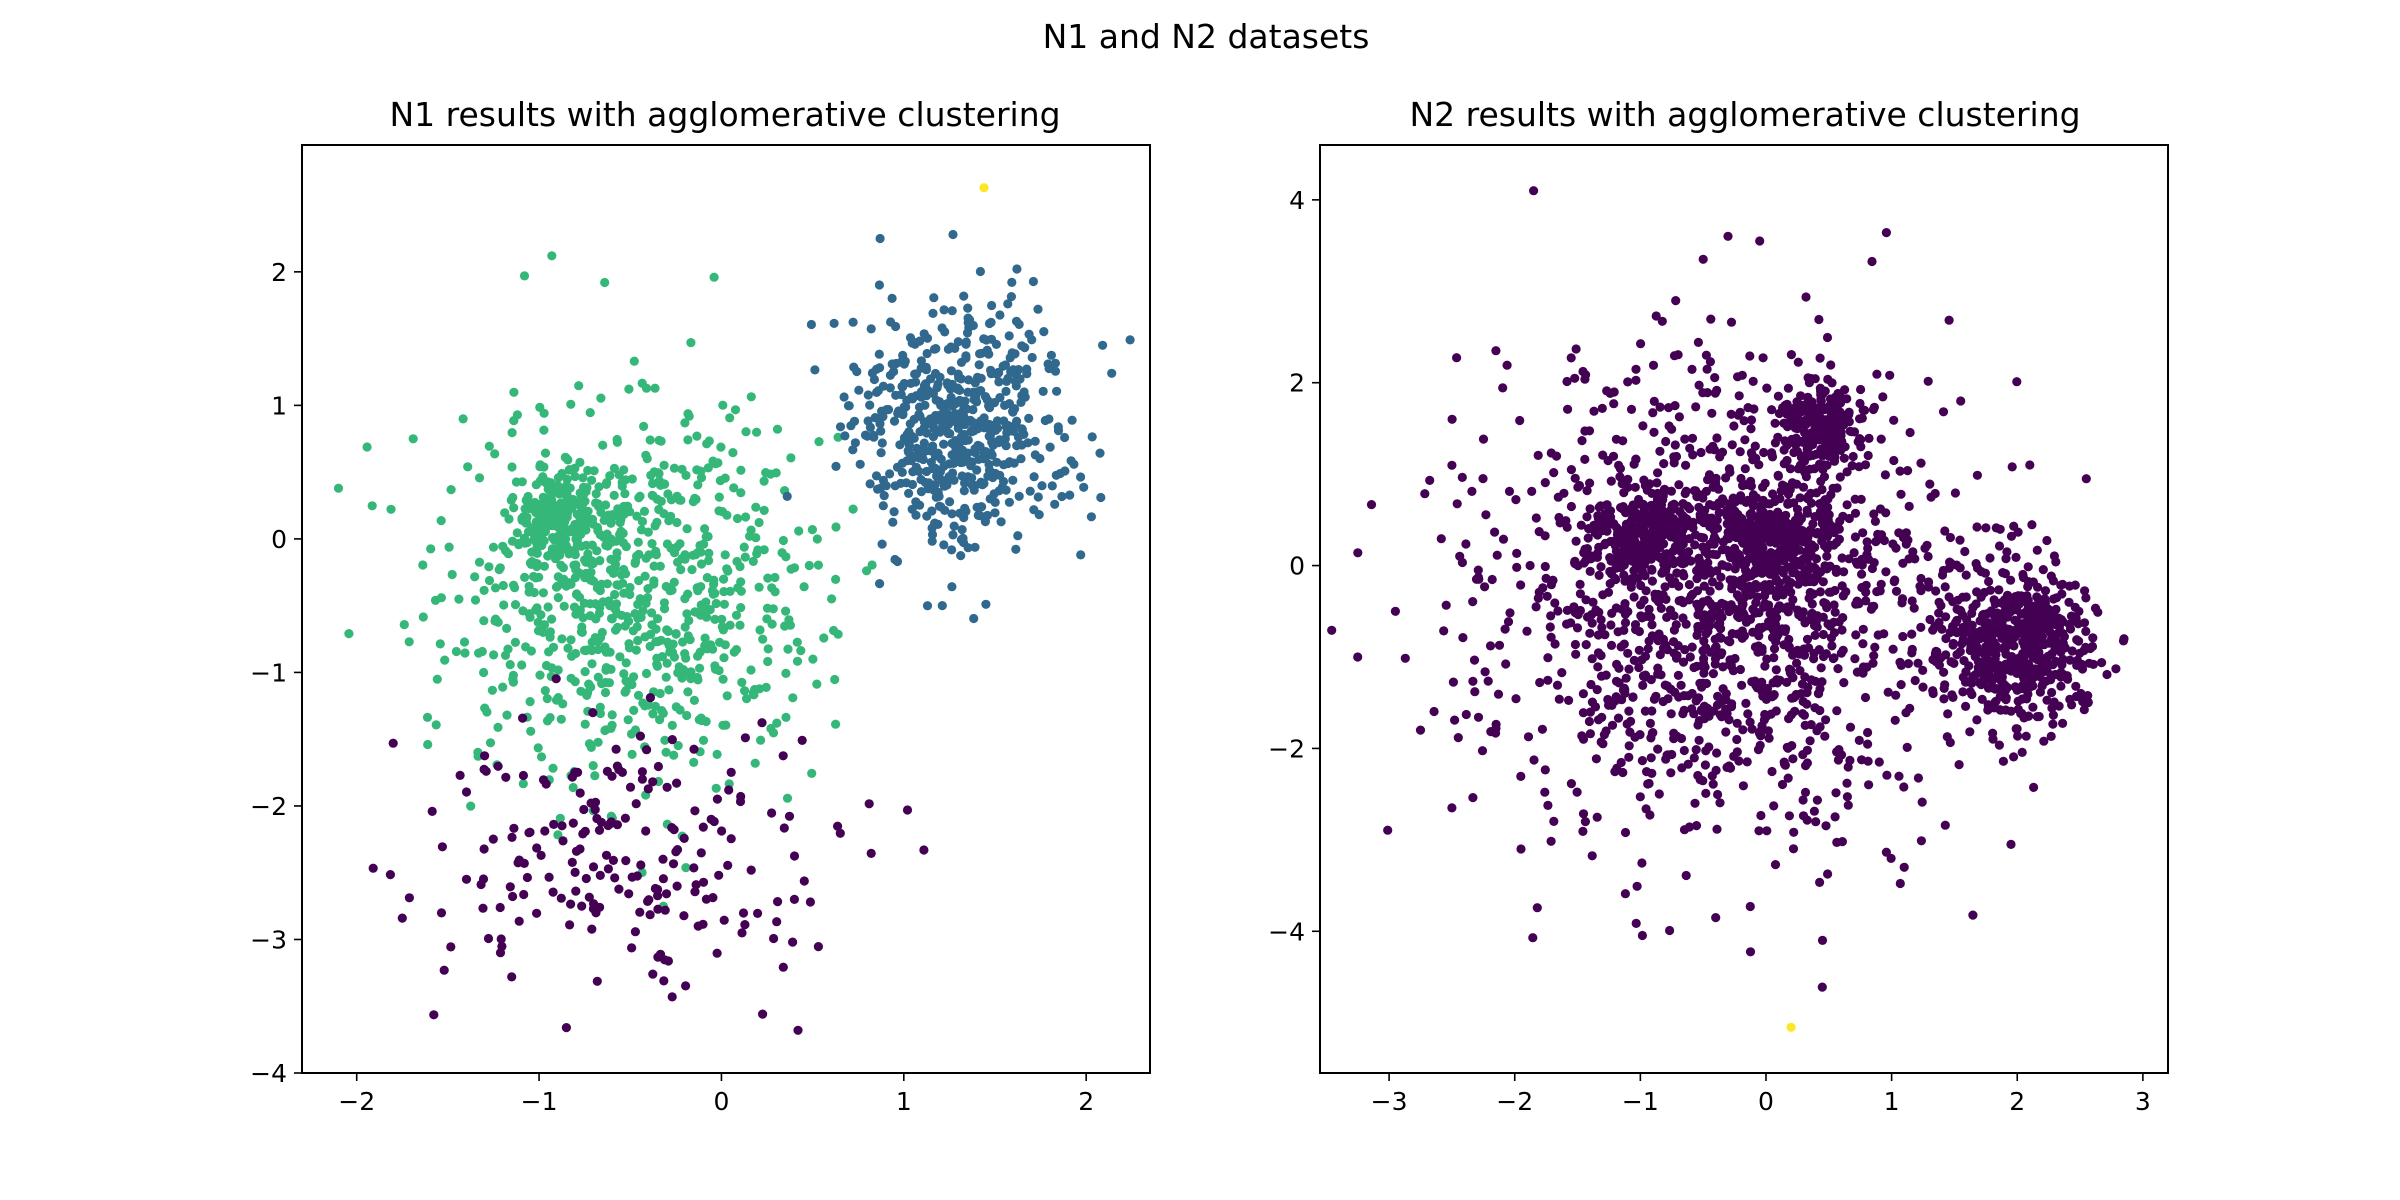 The image size is (2400, 1200). Describe the element at coordinates (1514, 1101) in the screenshot. I see `n2-x-tick-label: −2` at that location.